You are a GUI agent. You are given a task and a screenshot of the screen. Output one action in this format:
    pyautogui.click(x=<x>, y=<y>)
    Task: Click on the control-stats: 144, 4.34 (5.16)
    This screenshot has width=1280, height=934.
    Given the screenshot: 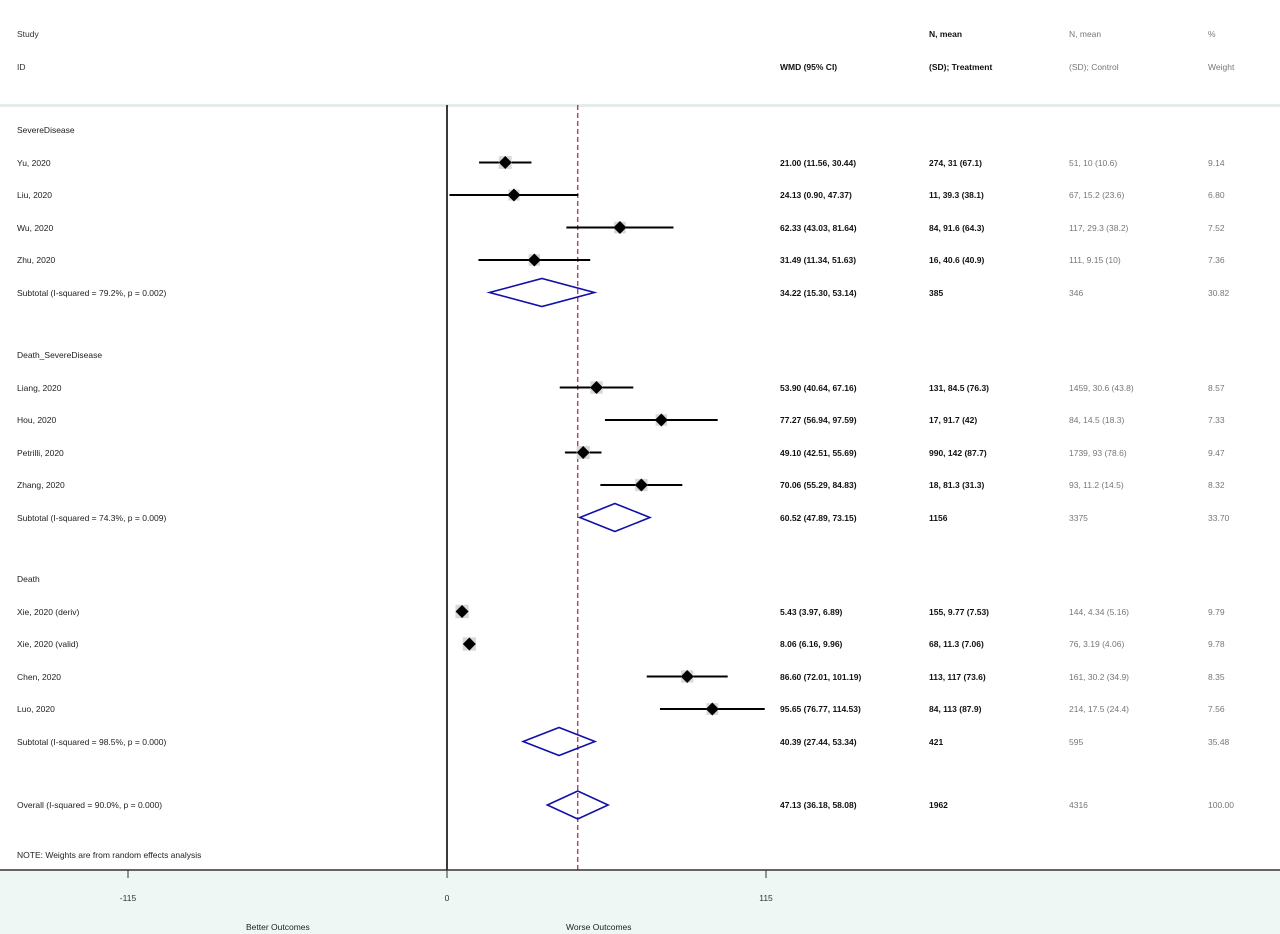 What is the action you would take?
    pyautogui.click(x=1099, y=611)
    